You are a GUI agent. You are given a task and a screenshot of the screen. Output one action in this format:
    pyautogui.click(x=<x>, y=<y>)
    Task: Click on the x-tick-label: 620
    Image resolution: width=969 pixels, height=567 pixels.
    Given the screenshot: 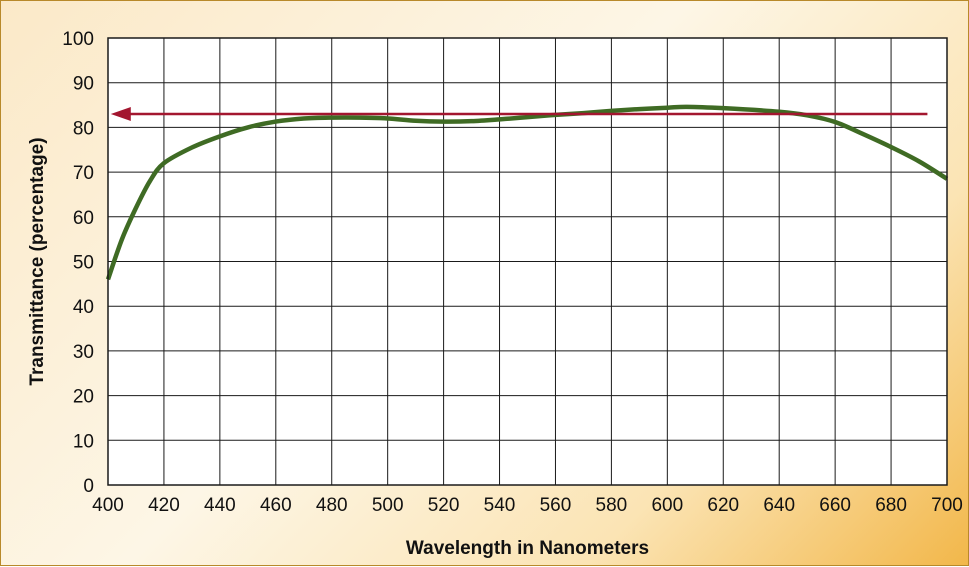 What is the action you would take?
    pyautogui.click(x=723, y=505)
    